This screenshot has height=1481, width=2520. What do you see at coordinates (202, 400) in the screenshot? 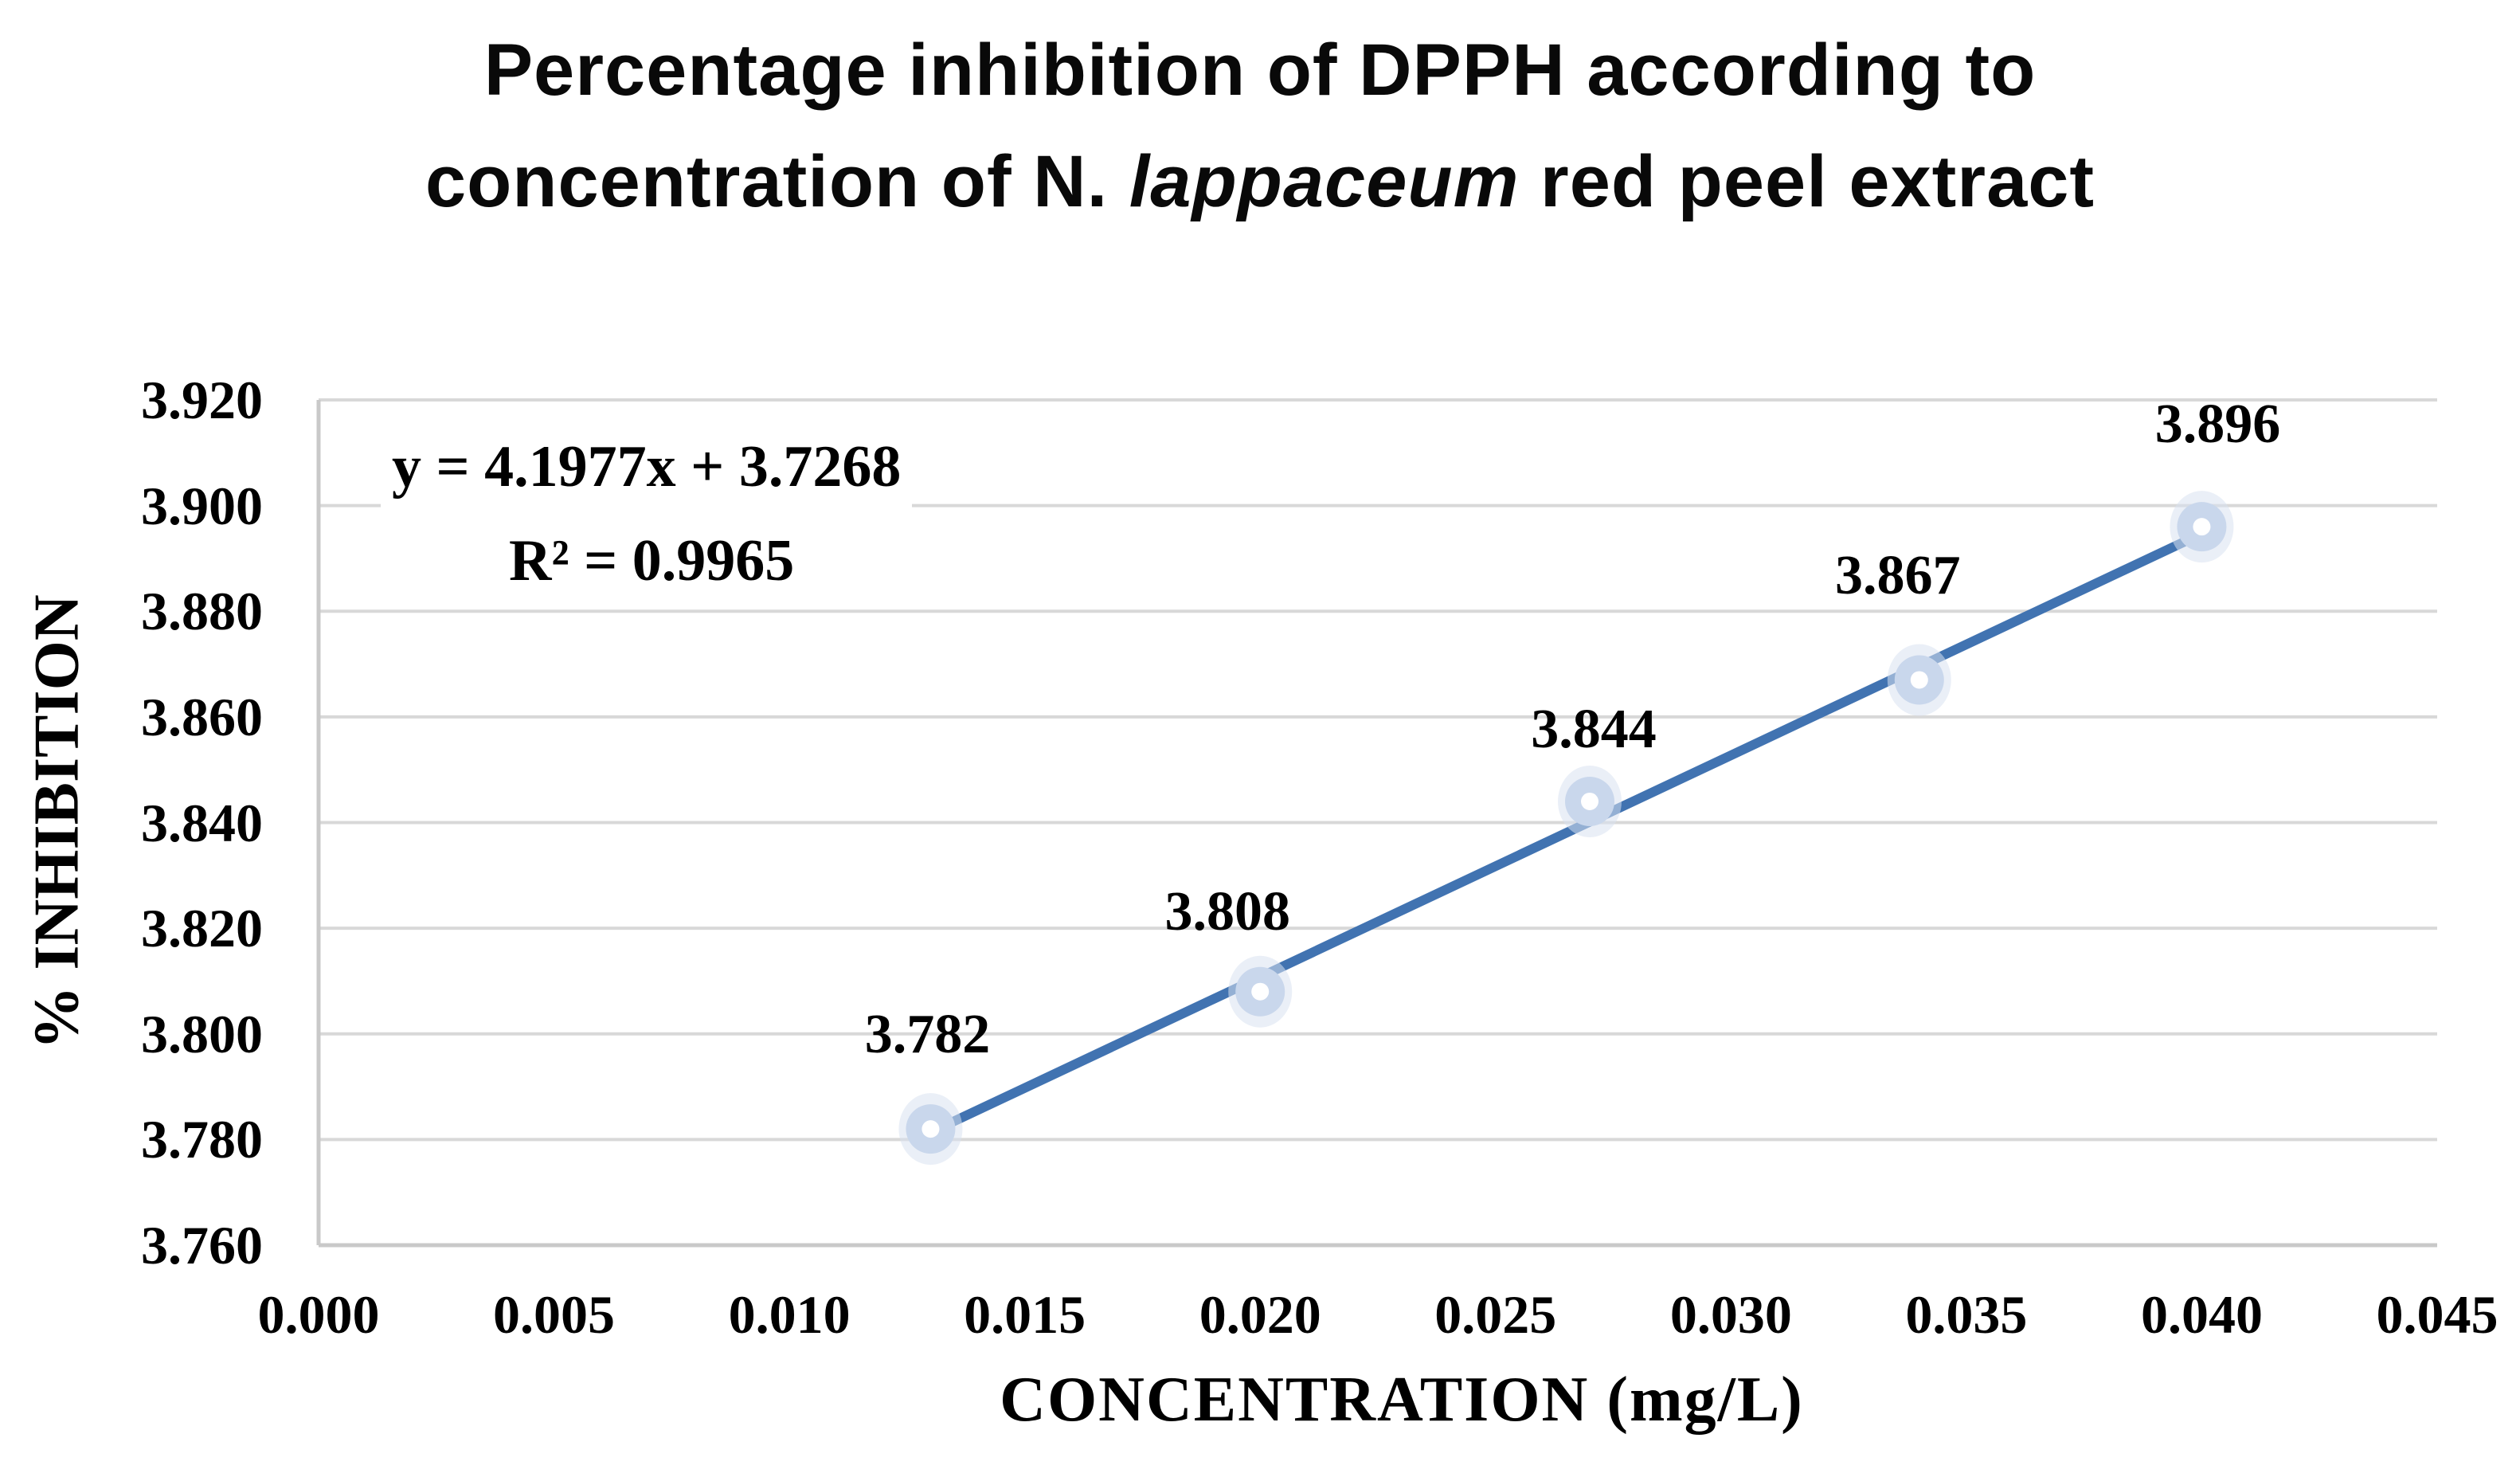
I see `y-tick-3.920: 3.920` at bounding box center [202, 400].